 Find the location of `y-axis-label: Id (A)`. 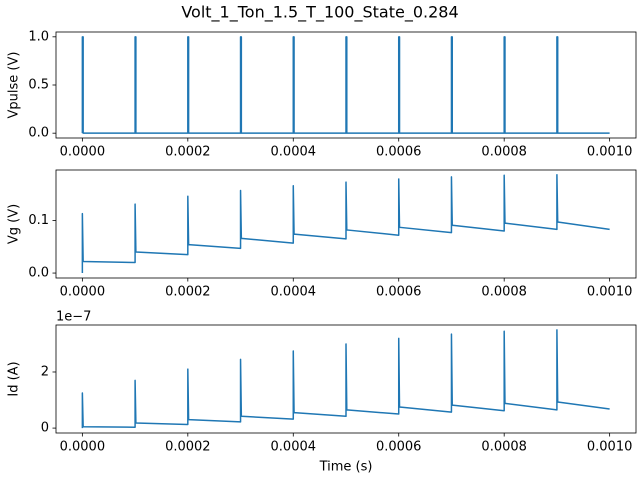

y-axis-label: Id (A) is located at coordinates (14, 378).